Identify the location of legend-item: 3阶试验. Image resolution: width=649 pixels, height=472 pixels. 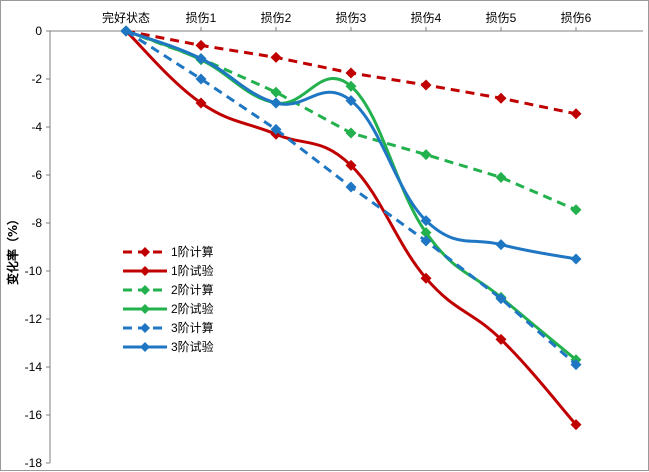
(168, 346).